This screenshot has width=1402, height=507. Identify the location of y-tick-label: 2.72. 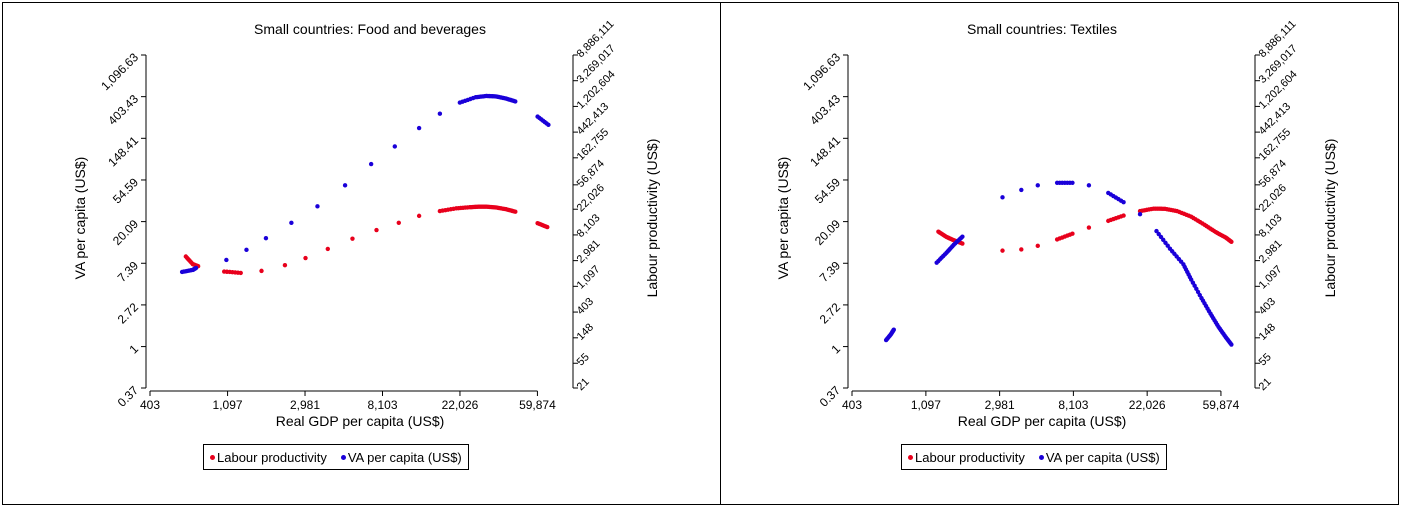
(830, 313).